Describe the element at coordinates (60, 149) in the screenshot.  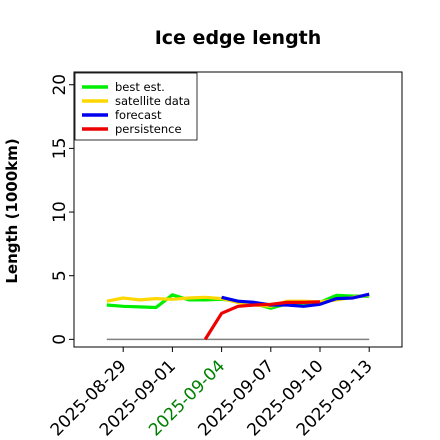
I see `y-tick-label: 15` at that location.